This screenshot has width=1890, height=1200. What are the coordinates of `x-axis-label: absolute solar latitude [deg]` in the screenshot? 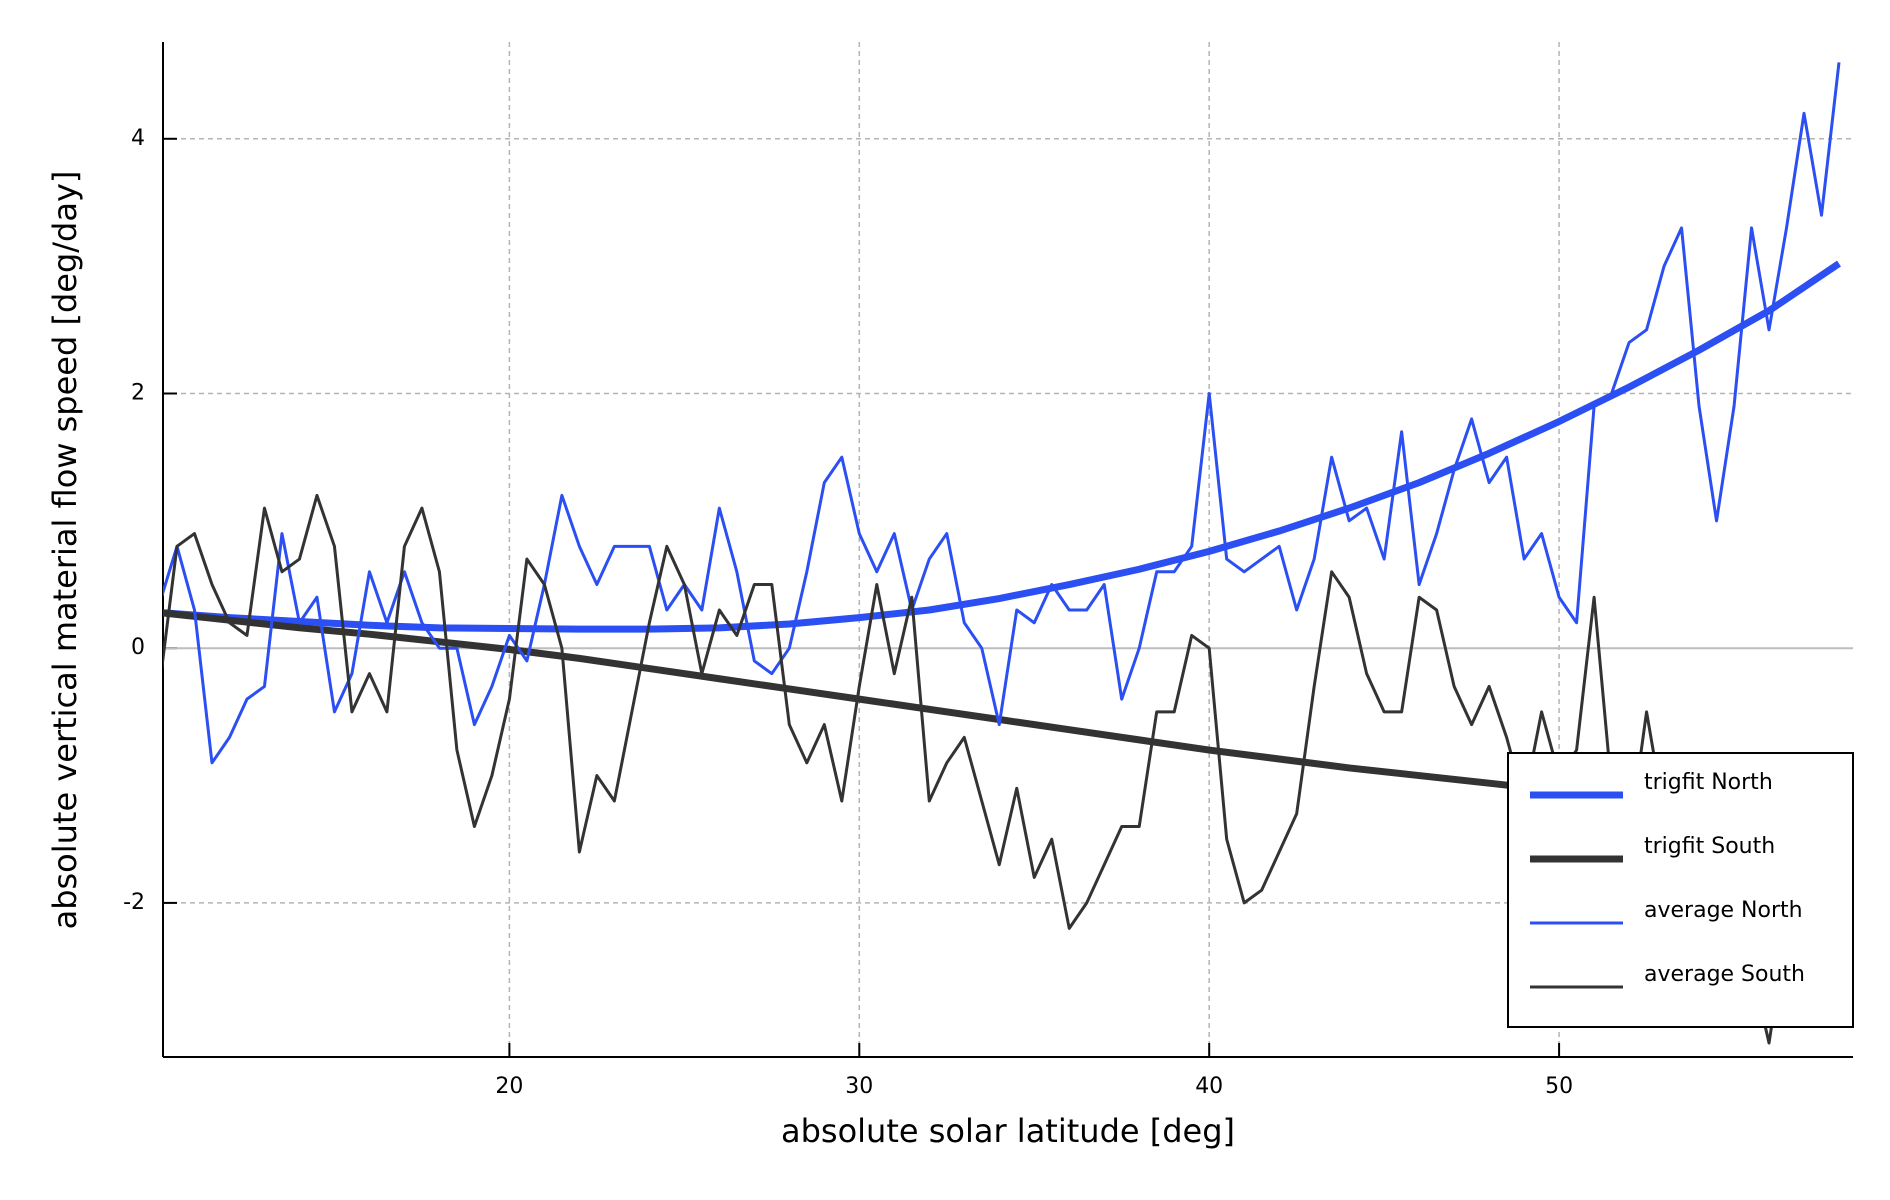 It's located at (1008, 1131).